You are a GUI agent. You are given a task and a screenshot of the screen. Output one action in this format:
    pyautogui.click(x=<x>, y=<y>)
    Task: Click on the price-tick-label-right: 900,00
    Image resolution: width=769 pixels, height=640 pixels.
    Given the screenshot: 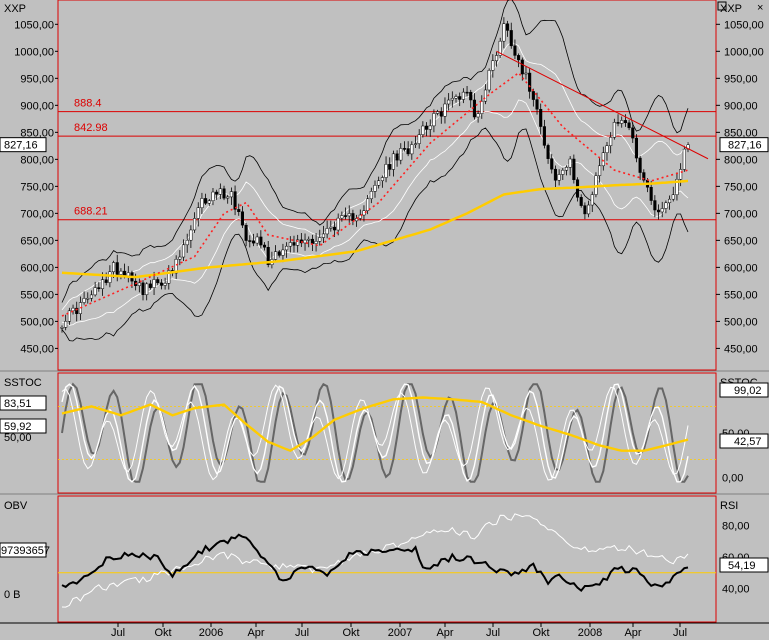 What is the action you would take?
    pyautogui.click(x=741, y=106)
    